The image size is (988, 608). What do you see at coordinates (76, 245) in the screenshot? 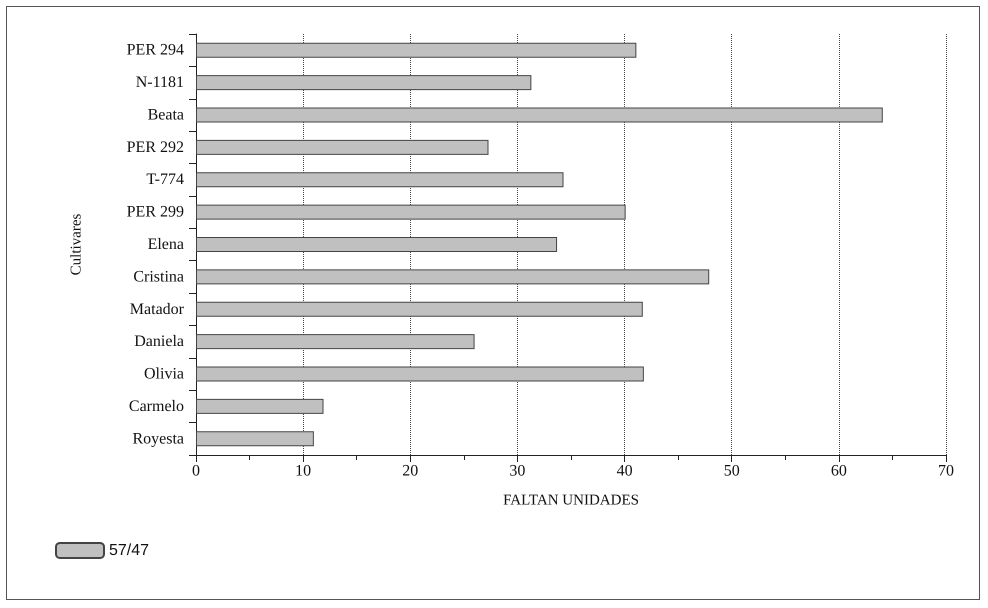
I see `y-axis-title: Cultivares` at bounding box center [76, 245].